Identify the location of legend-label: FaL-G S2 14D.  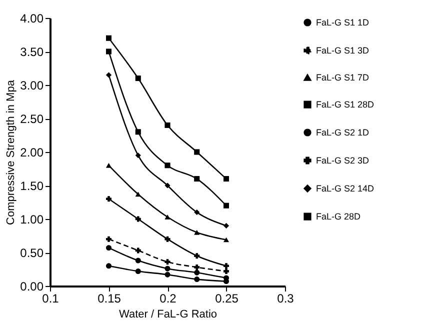
(345, 189).